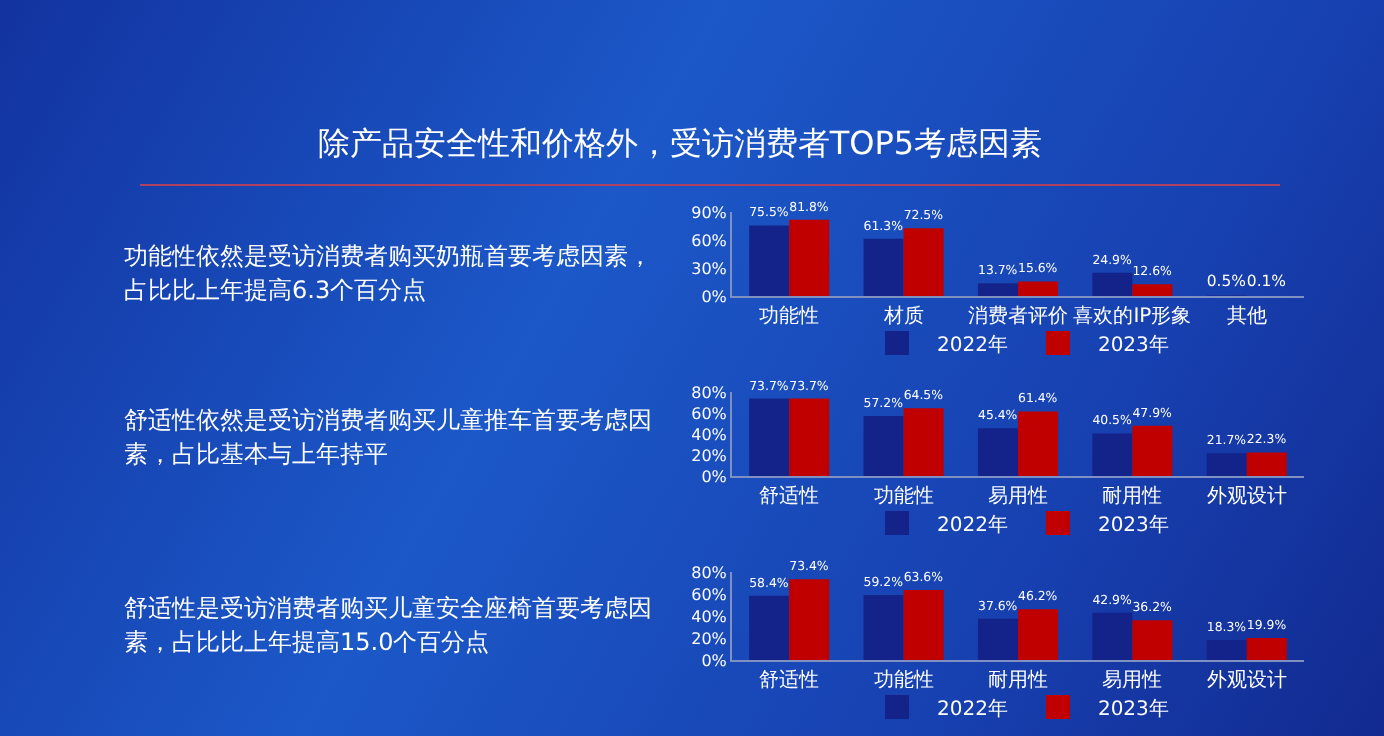 The height and width of the screenshot is (736, 1384). What do you see at coordinates (389, 626) in the screenshot?
I see `text: 舒适性是受访消费者购买儿童安全座椅首要考虑因素，占比比上年提高15.0个百分点` at bounding box center [389, 626].